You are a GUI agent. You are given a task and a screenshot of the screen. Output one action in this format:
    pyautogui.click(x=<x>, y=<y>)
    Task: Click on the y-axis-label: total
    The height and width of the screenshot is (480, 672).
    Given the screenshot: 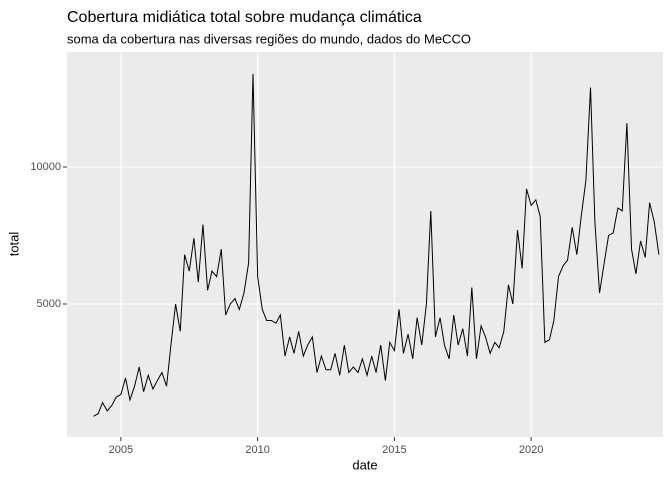 What is the action you would take?
    pyautogui.click(x=13, y=244)
    